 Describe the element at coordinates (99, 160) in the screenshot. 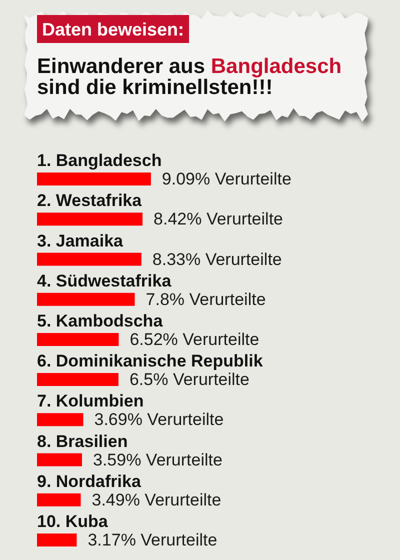

I see `y-tick-label: 1. Bangladesch` at that location.